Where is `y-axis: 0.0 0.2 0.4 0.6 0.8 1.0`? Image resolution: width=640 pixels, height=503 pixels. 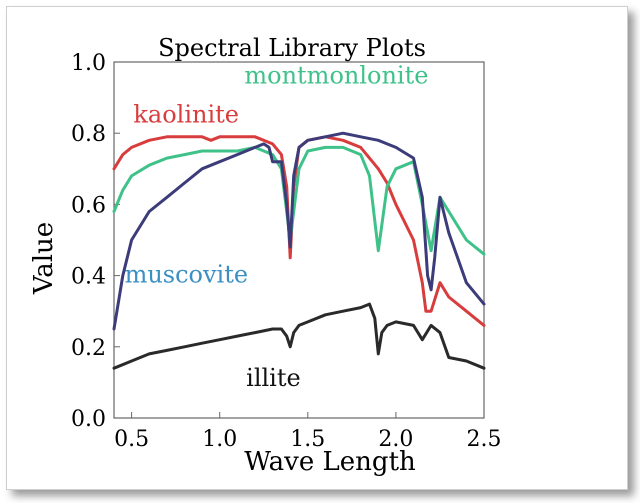
y-axis: 0.0 0.2 0.4 0.6 0.8 1.0 is located at coordinates (95, 241).